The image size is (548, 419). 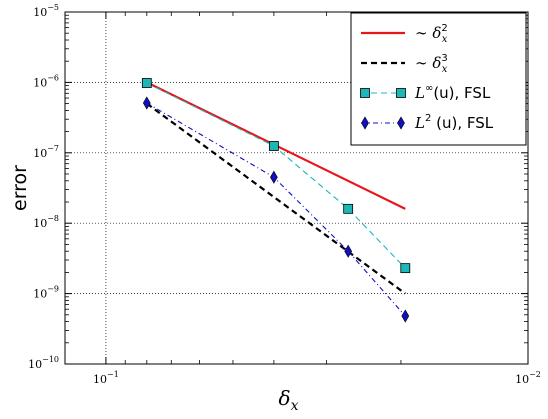 What do you see at coordinates (404, 34) in the screenshot?
I see `legend-item-0: ∼ δ2 x` at bounding box center [404, 34].